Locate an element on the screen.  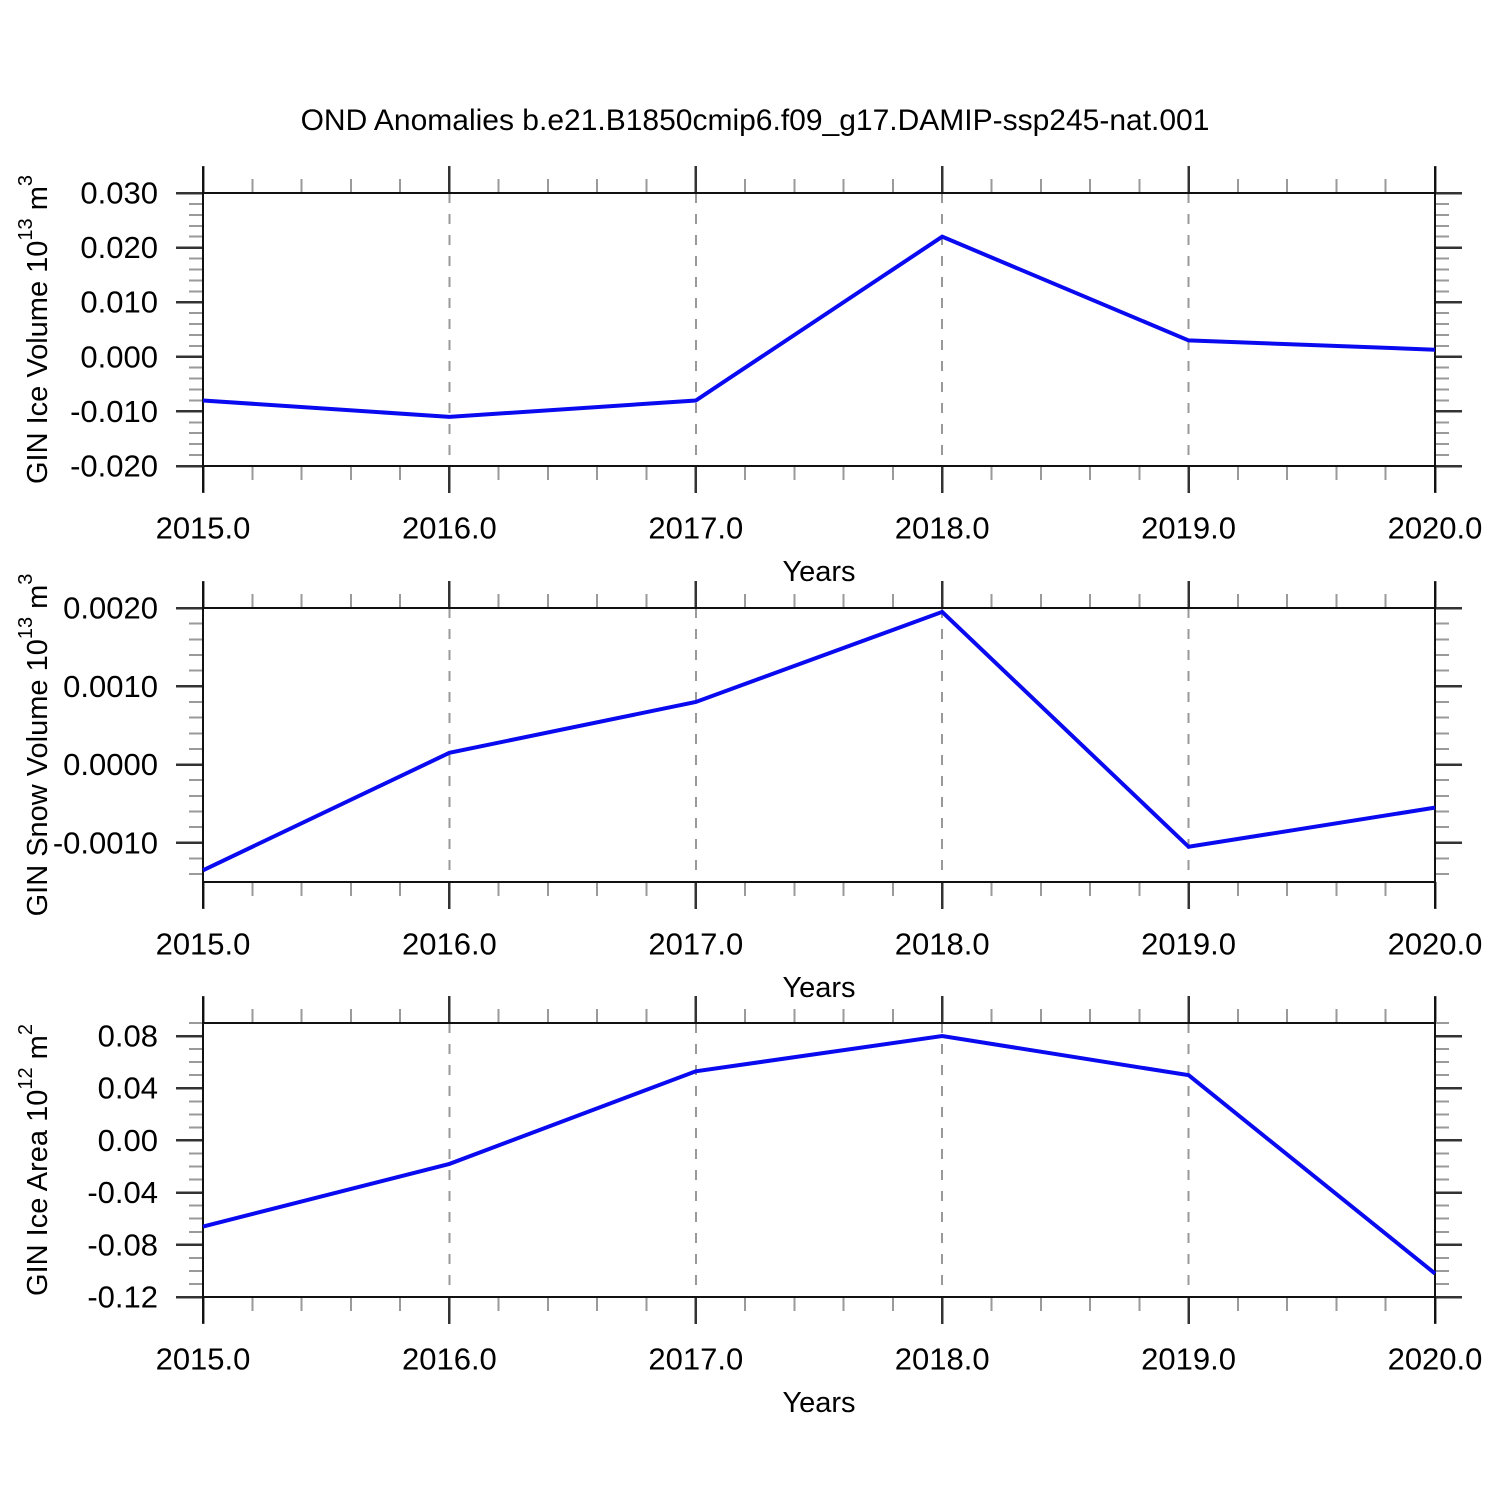
y-tick-label: -0.020 is located at coordinates (114, 466).